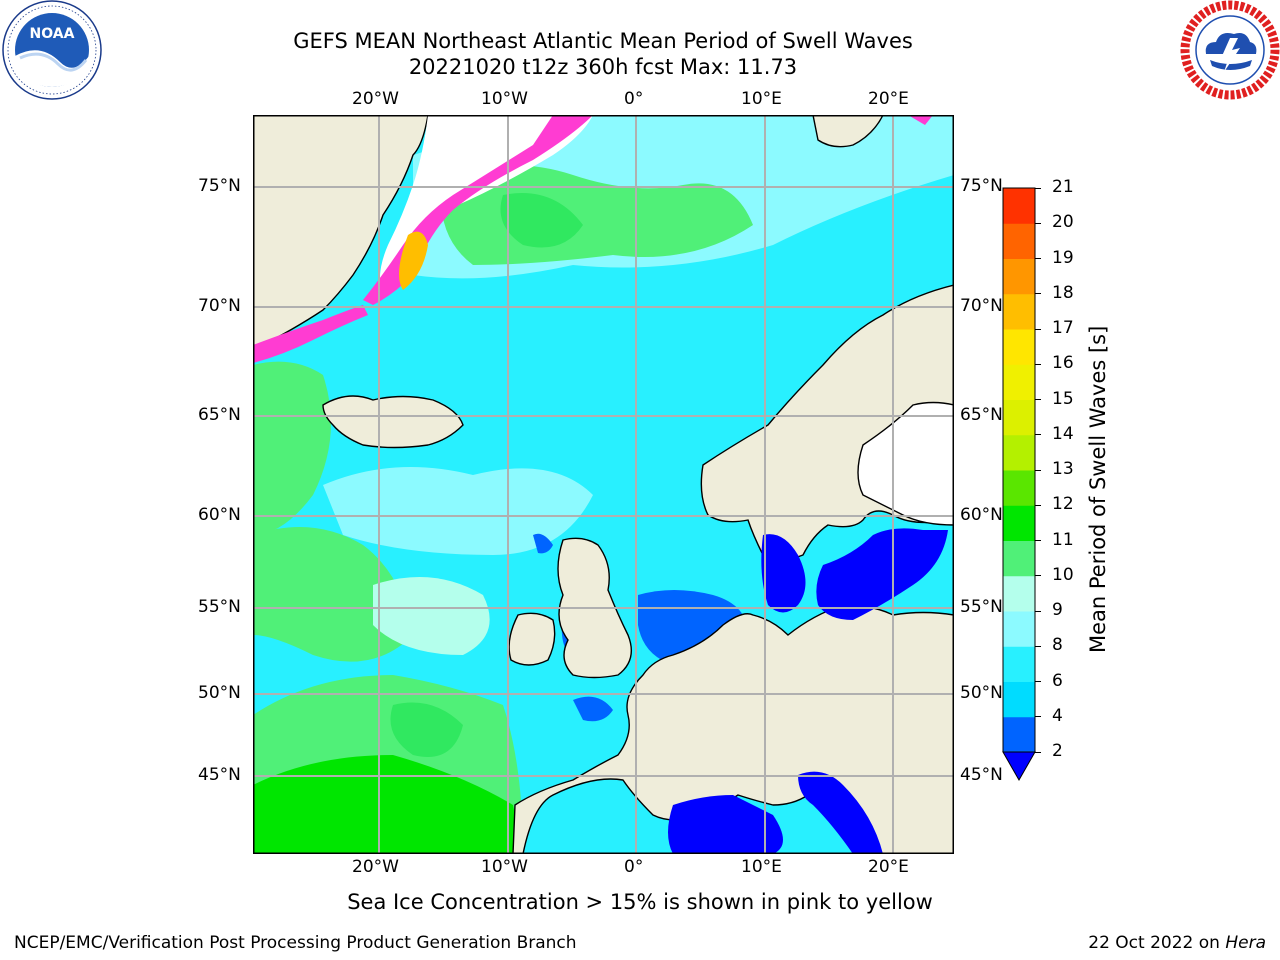 The width and height of the screenshot is (1280, 960). Describe the element at coordinates (341, 233) in the screenshot. I see `greenland` at that location.